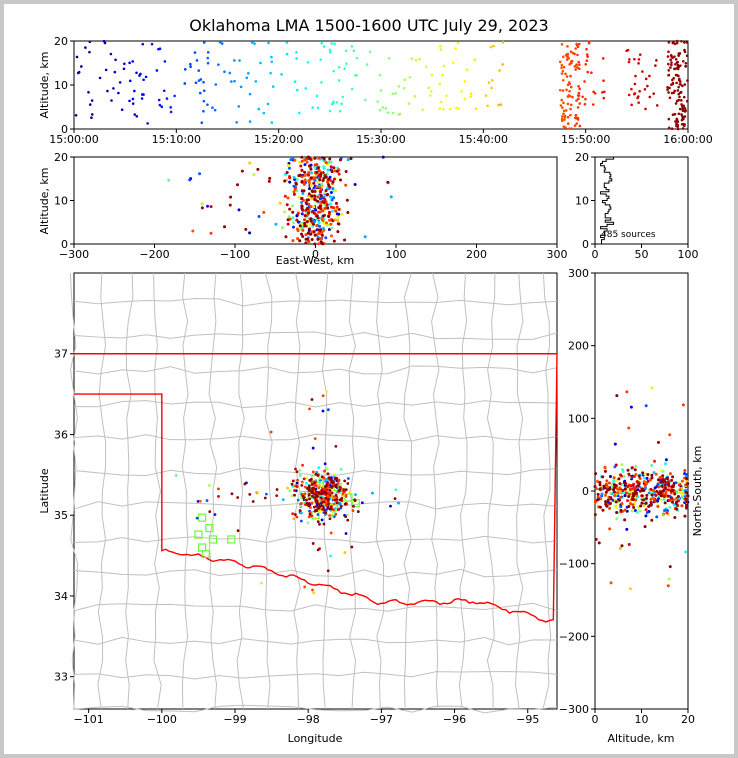  What do you see at coordinates (61, 157) in the screenshot?
I see `eastwest-altitude-ytick-label: 20` at bounding box center [61, 157].